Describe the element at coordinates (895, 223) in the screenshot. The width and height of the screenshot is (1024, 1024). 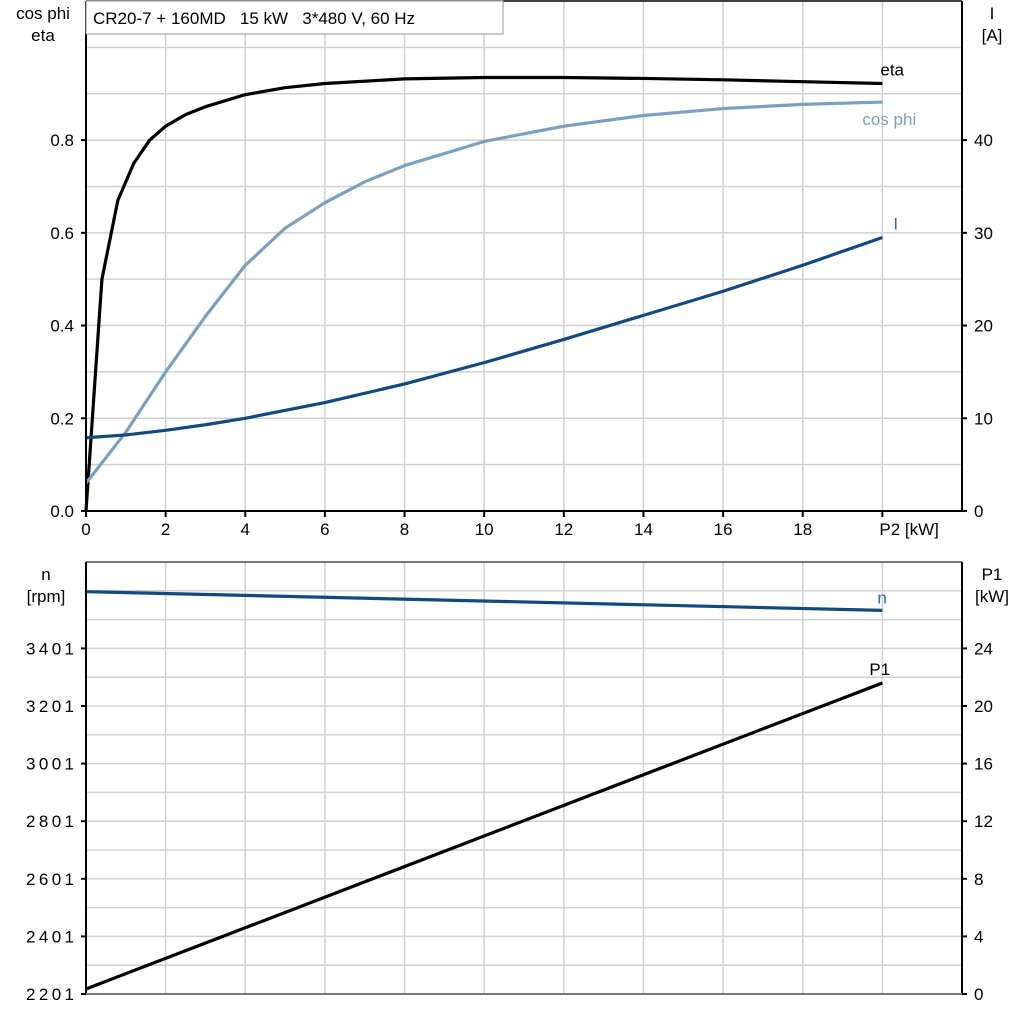
I see `series-label-i: I` at that location.